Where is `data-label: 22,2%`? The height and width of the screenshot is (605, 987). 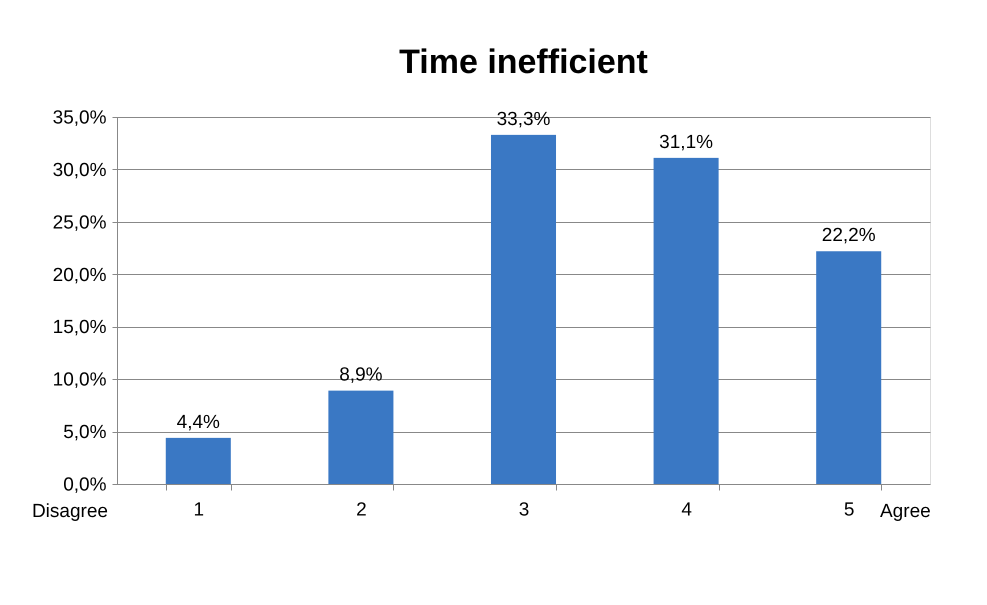 data-label: 22,2% is located at coordinates (849, 235).